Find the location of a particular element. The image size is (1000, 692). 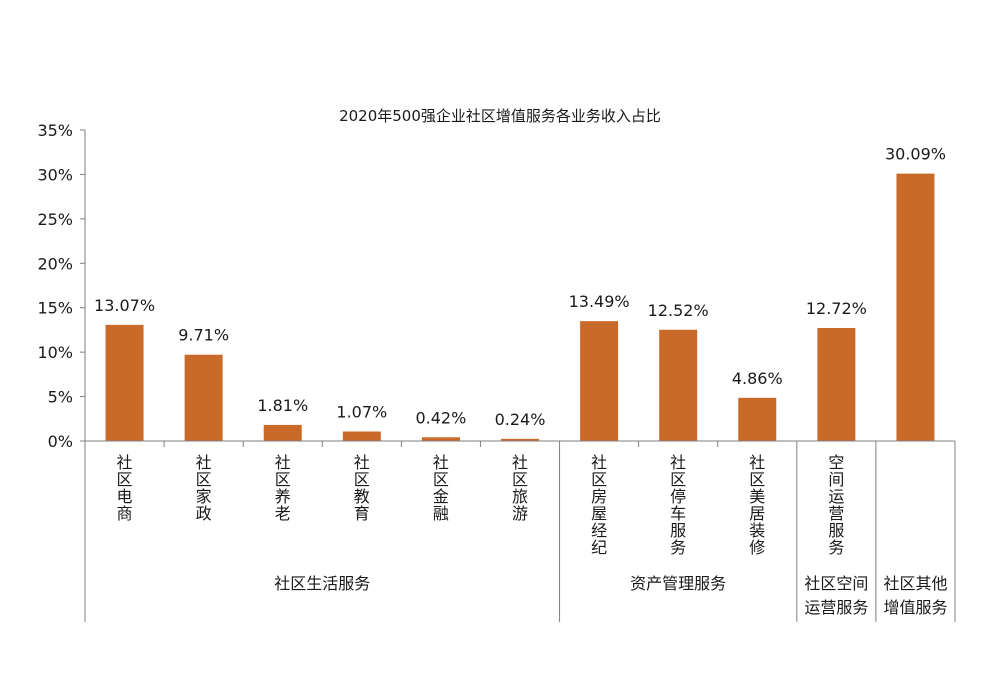

data-label: 9.71% is located at coordinates (203, 335).